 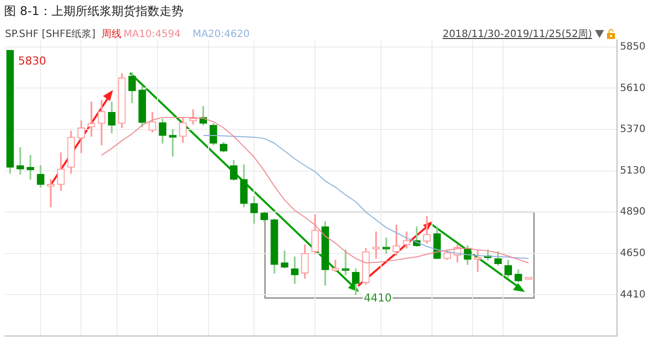 What do you see at coordinates (517, 34) in the screenshot?
I see `text: 2018/11/30-2019/11/25(52周)` at bounding box center [517, 34].